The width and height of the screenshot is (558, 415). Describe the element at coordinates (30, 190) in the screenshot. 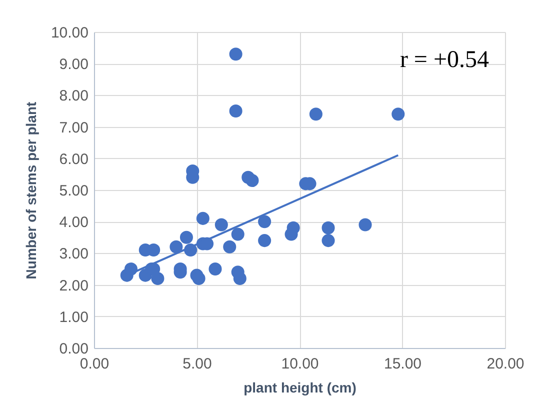

I see `y-axis-title: Number of stems per plant` at that location.